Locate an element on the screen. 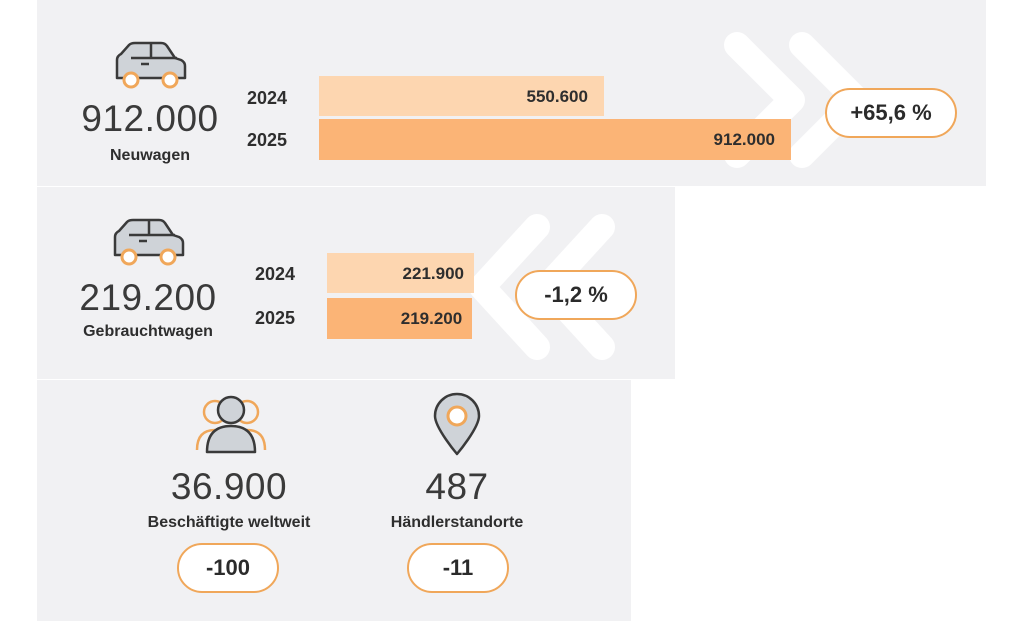 Image resolution: width=1024 pixels, height=621 pixels. data-label: 912.000 is located at coordinates (744, 139).